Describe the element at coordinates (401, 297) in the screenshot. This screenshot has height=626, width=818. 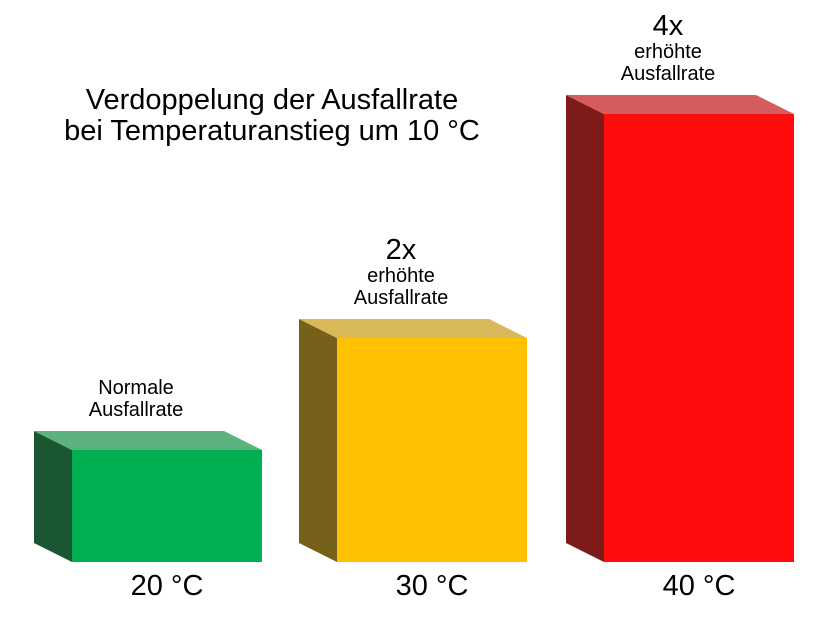
I see `bar-30c-annotation-line2: Ausfallrate` at that location.